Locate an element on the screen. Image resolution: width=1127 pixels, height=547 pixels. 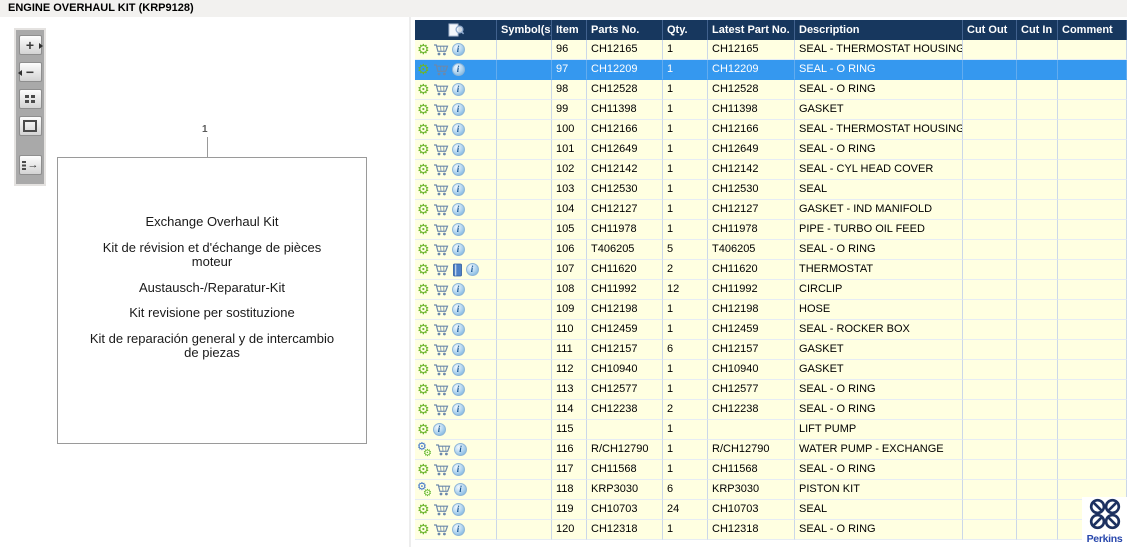
table-row: ⚙ i 117 CH11568 1 CH11568 SEAL - O RING is located at coordinates (771, 470).